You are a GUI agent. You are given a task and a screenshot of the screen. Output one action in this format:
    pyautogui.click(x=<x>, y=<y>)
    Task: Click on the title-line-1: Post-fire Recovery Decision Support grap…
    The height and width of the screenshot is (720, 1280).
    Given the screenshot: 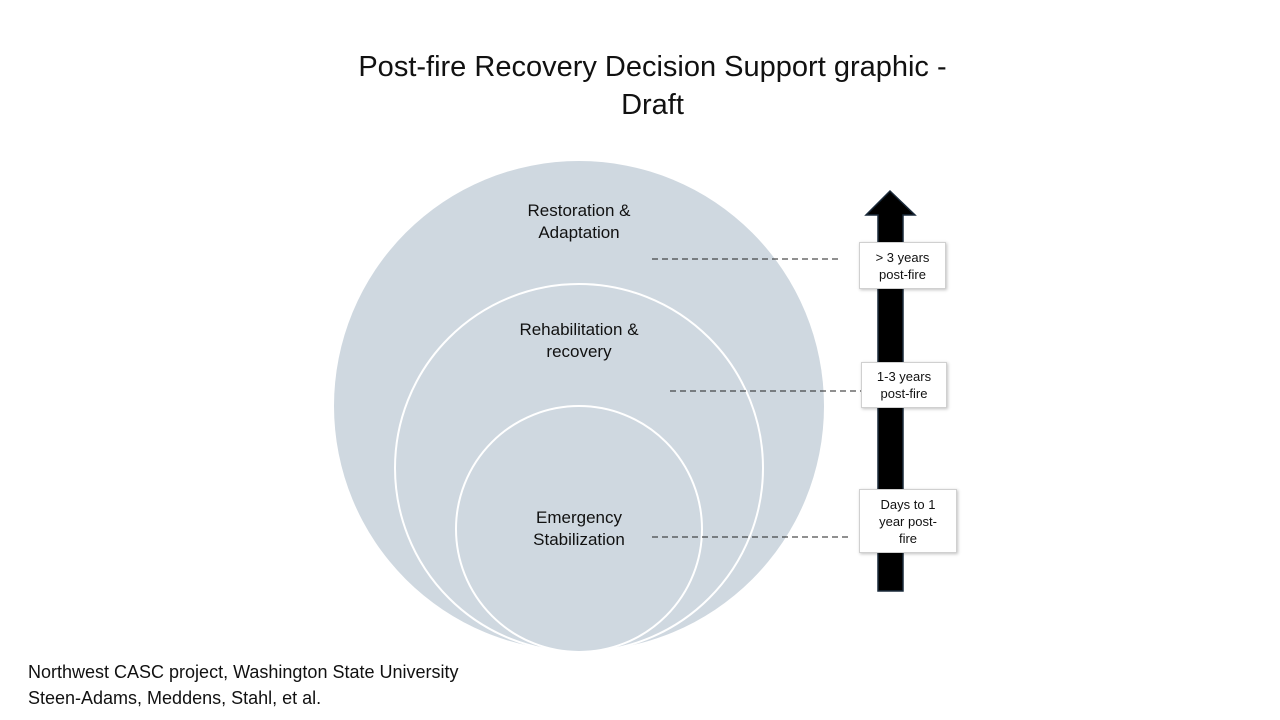 What is the action you would take?
    pyautogui.click(x=652, y=67)
    